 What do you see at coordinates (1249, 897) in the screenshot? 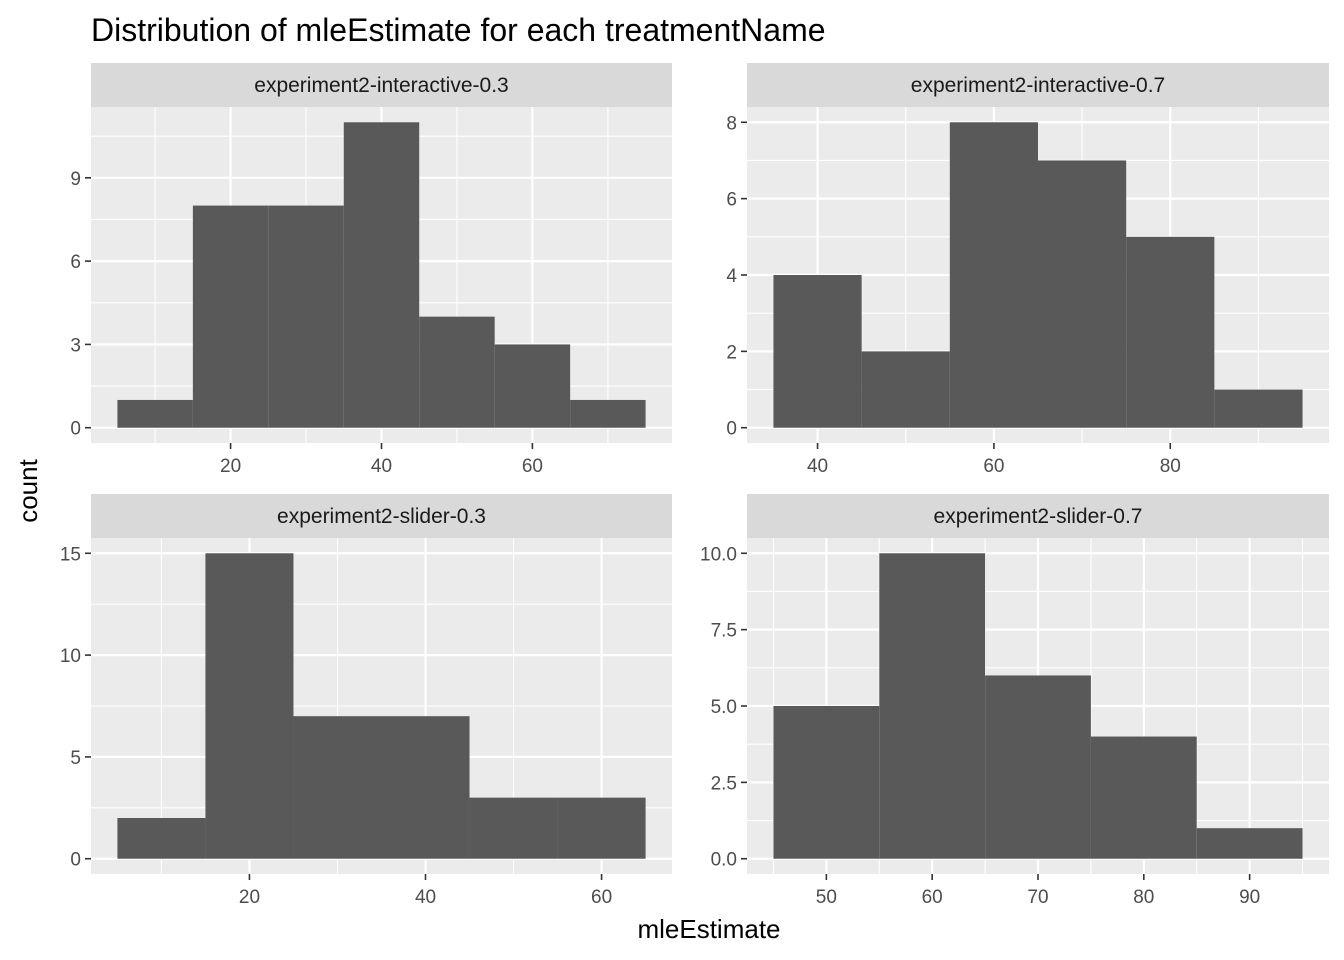
I see `x-tick-label: 90` at bounding box center [1249, 897].